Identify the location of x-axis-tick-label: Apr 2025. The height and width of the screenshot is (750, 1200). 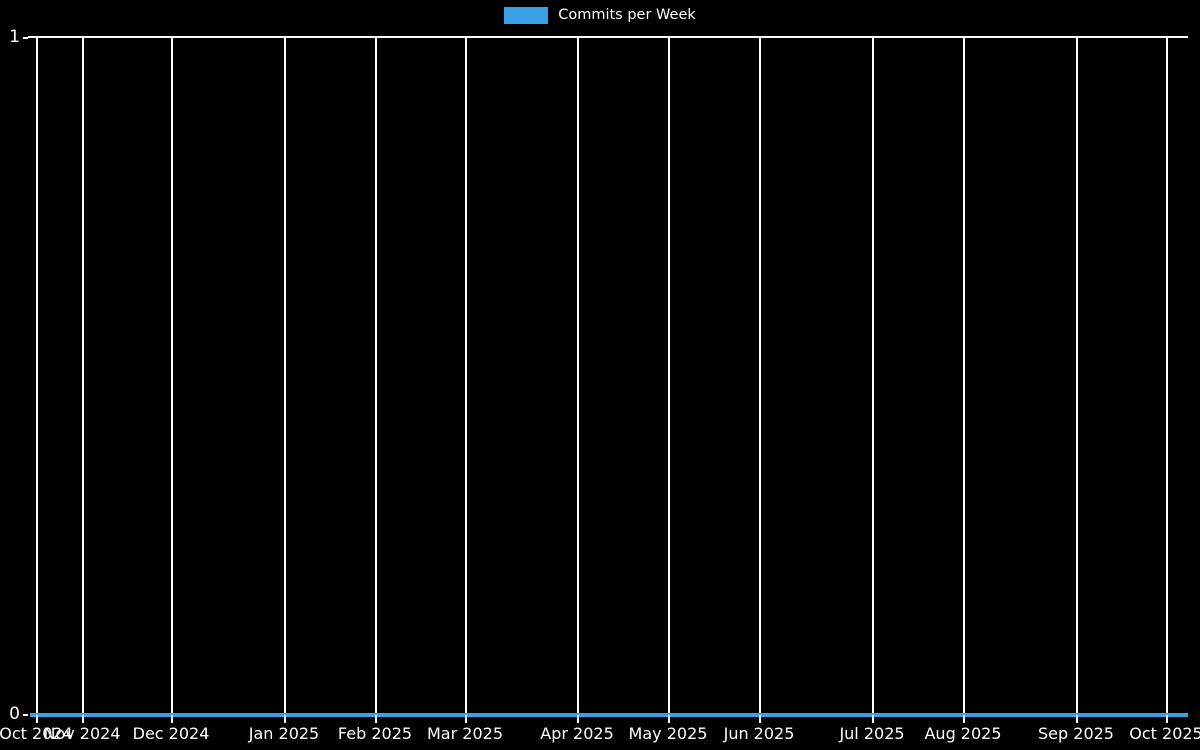
(577, 733).